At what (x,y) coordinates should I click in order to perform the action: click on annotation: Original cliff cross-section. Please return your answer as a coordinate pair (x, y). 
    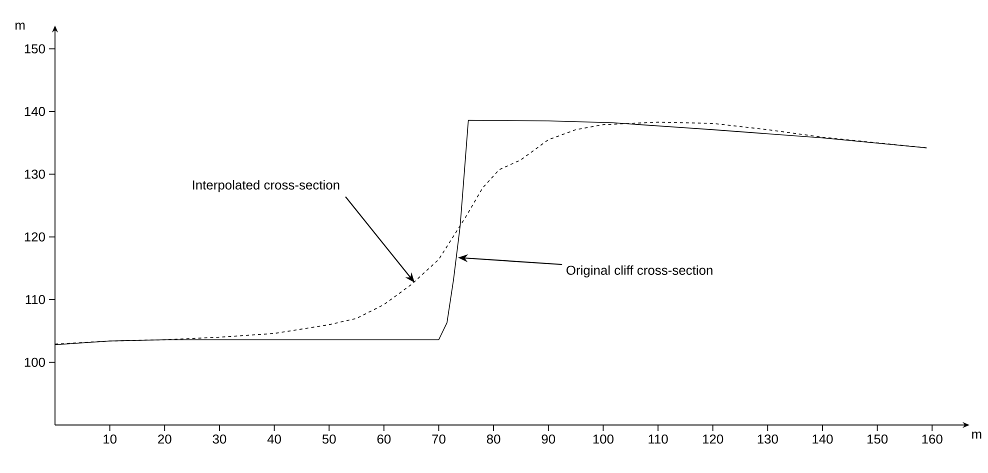
    Looking at the image, I should click on (639, 271).